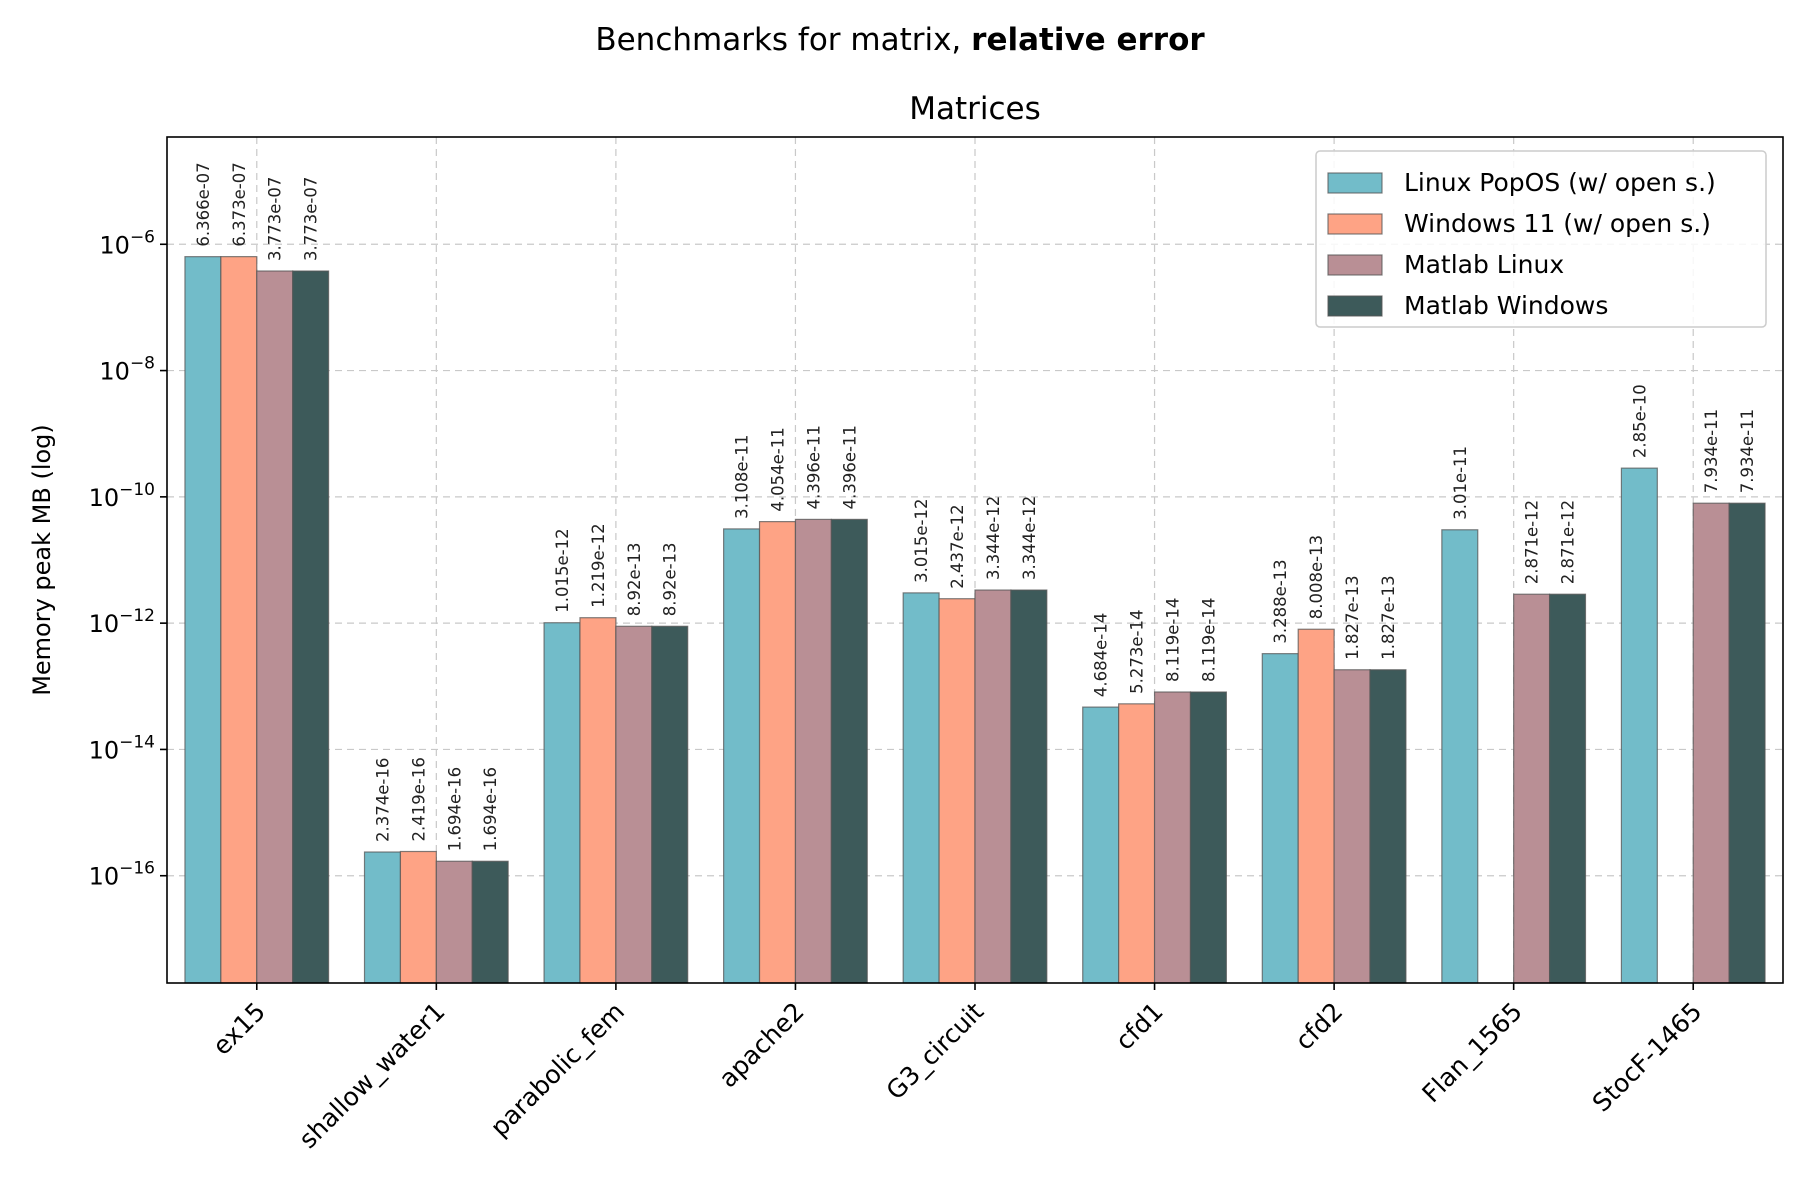 The width and height of the screenshot is (1800, 1200). What do you see at coordinates (1101, 655) in the screenshot?
I see `data-label: 4.684e-14` at bounding box center [1101, 655].